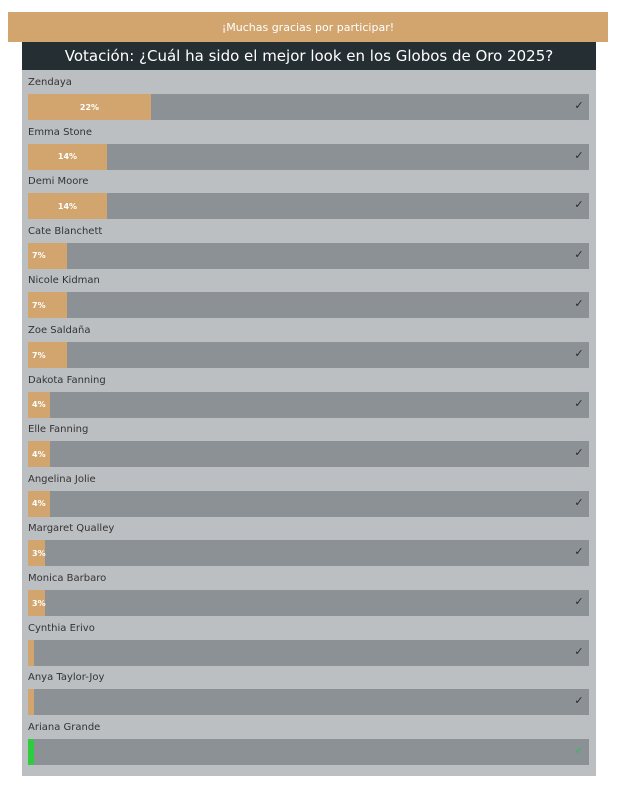  I want to click on poll-option: Emma Stone 14% ✓, so click(308, 150).